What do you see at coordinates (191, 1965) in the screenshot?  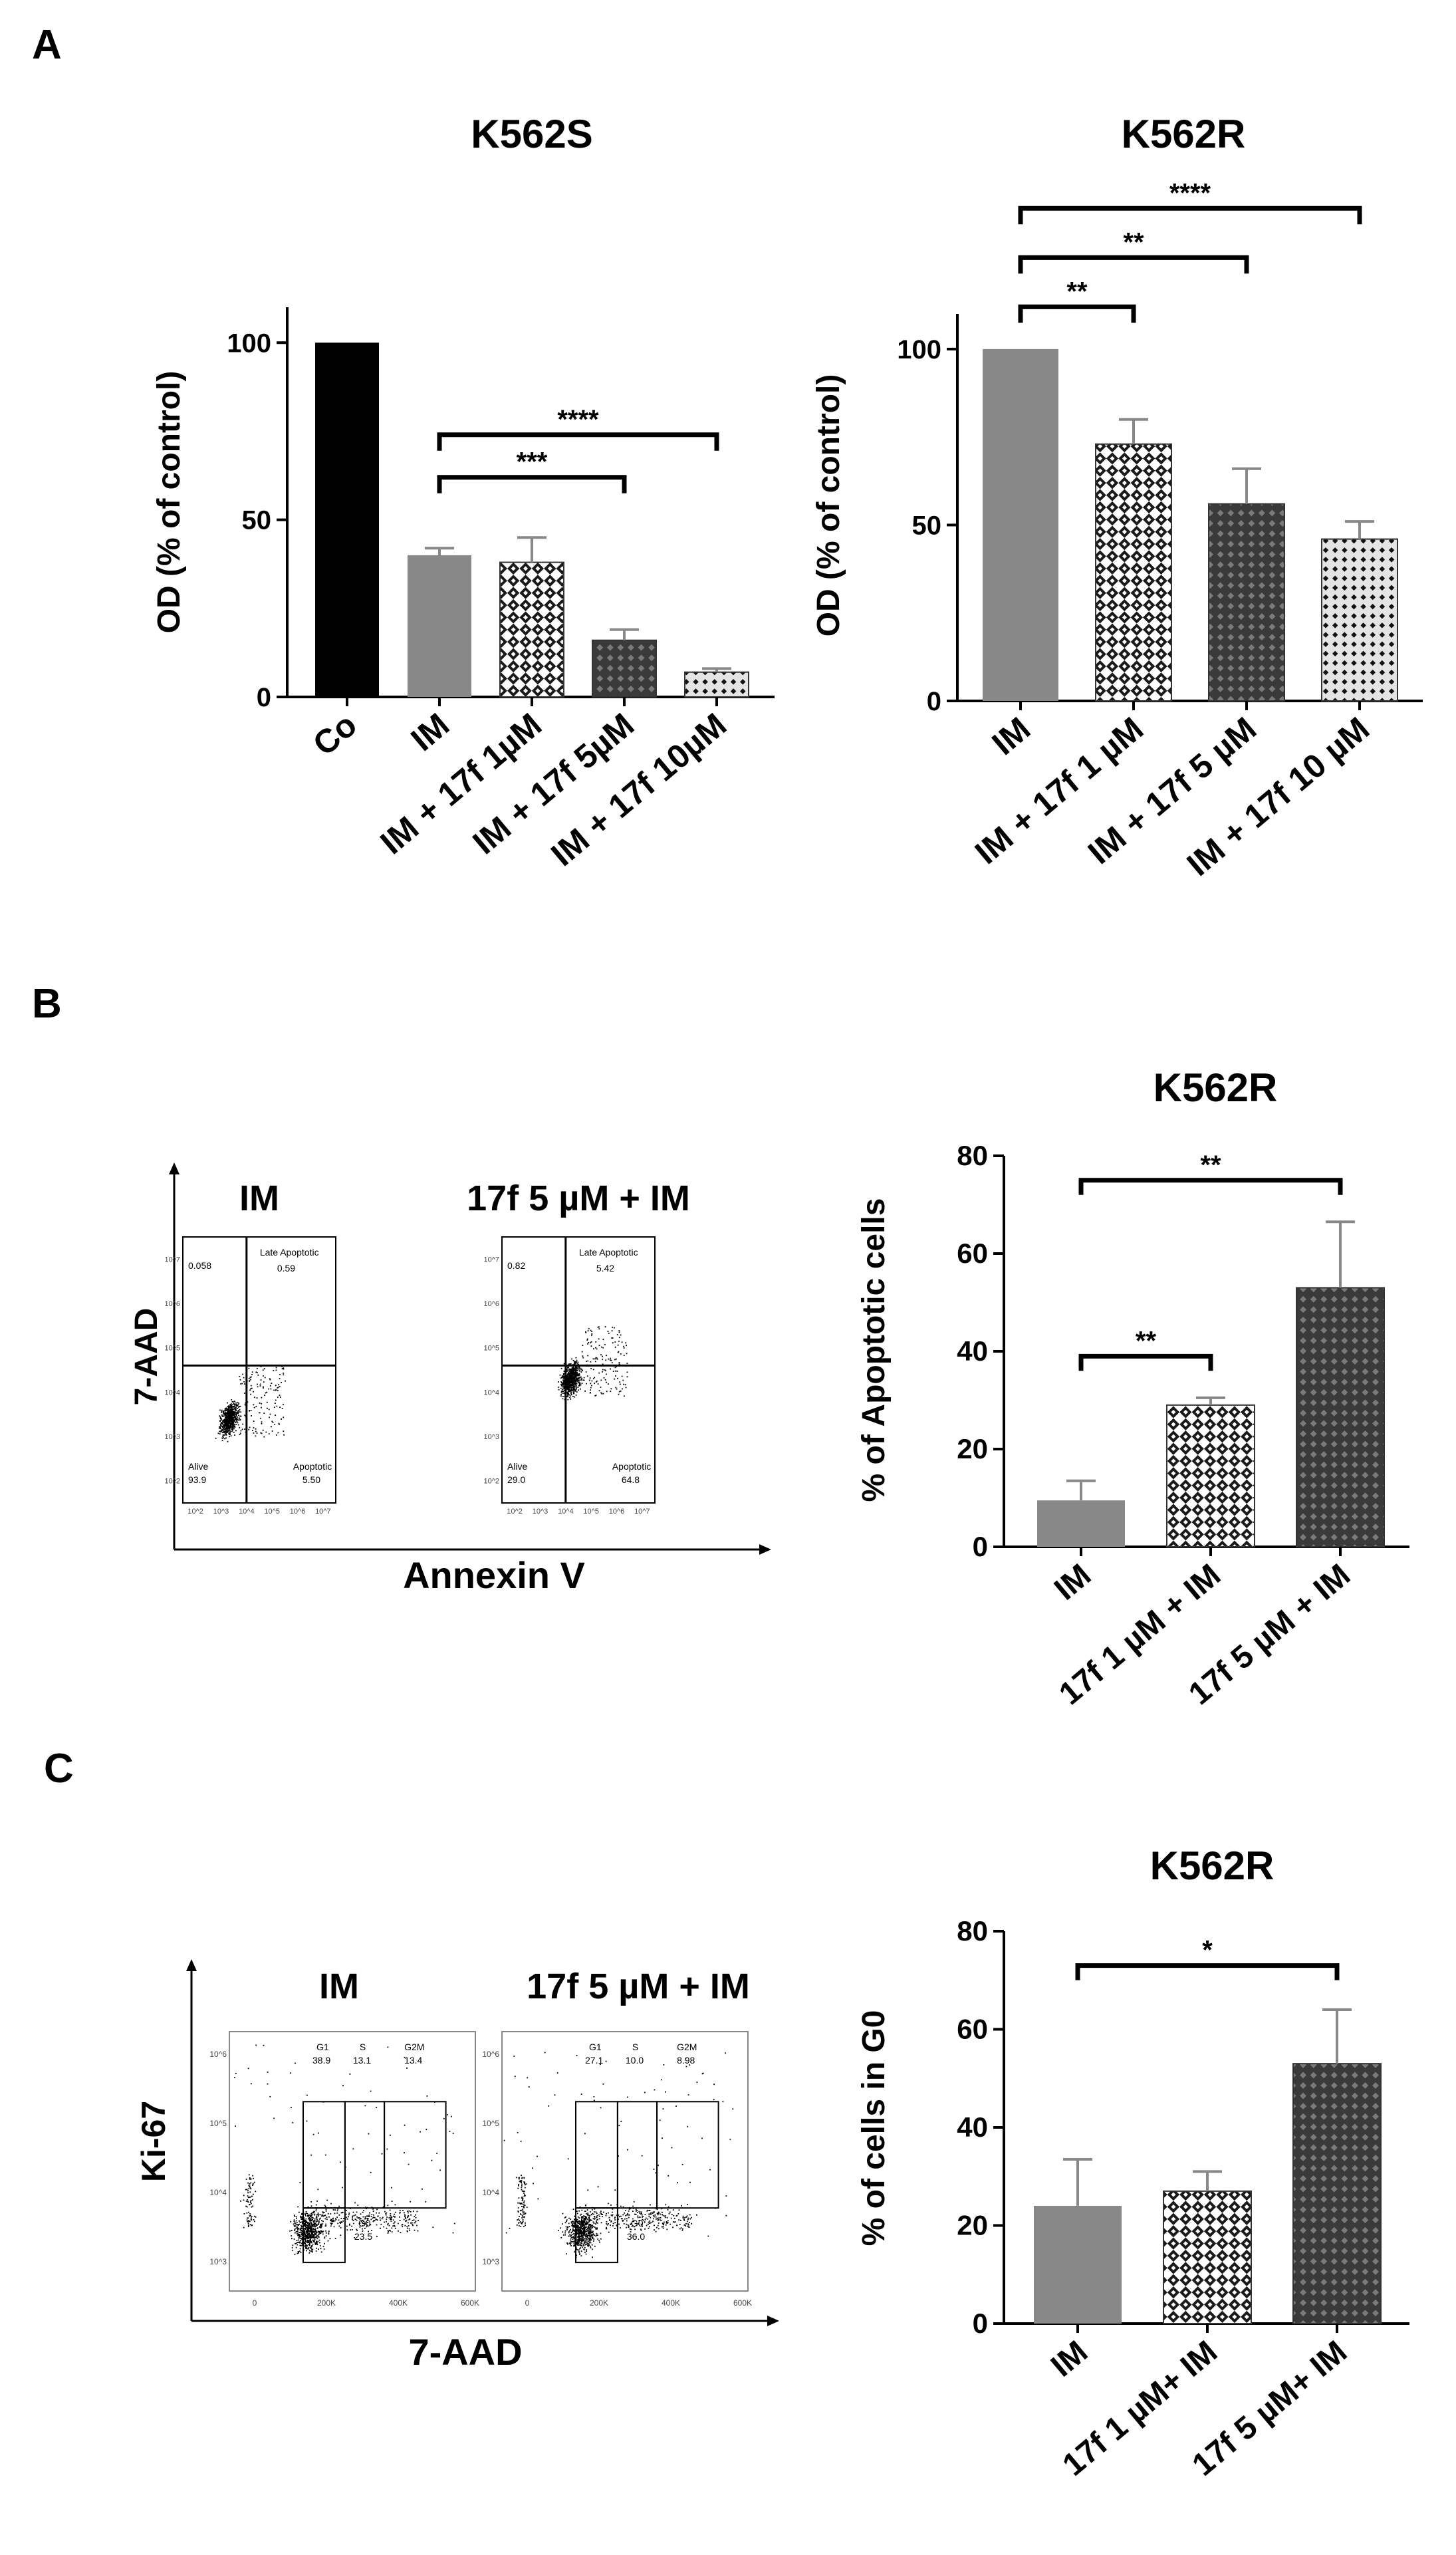 I see `flow-c-y-arrow` at bounding box center [191, 1965].